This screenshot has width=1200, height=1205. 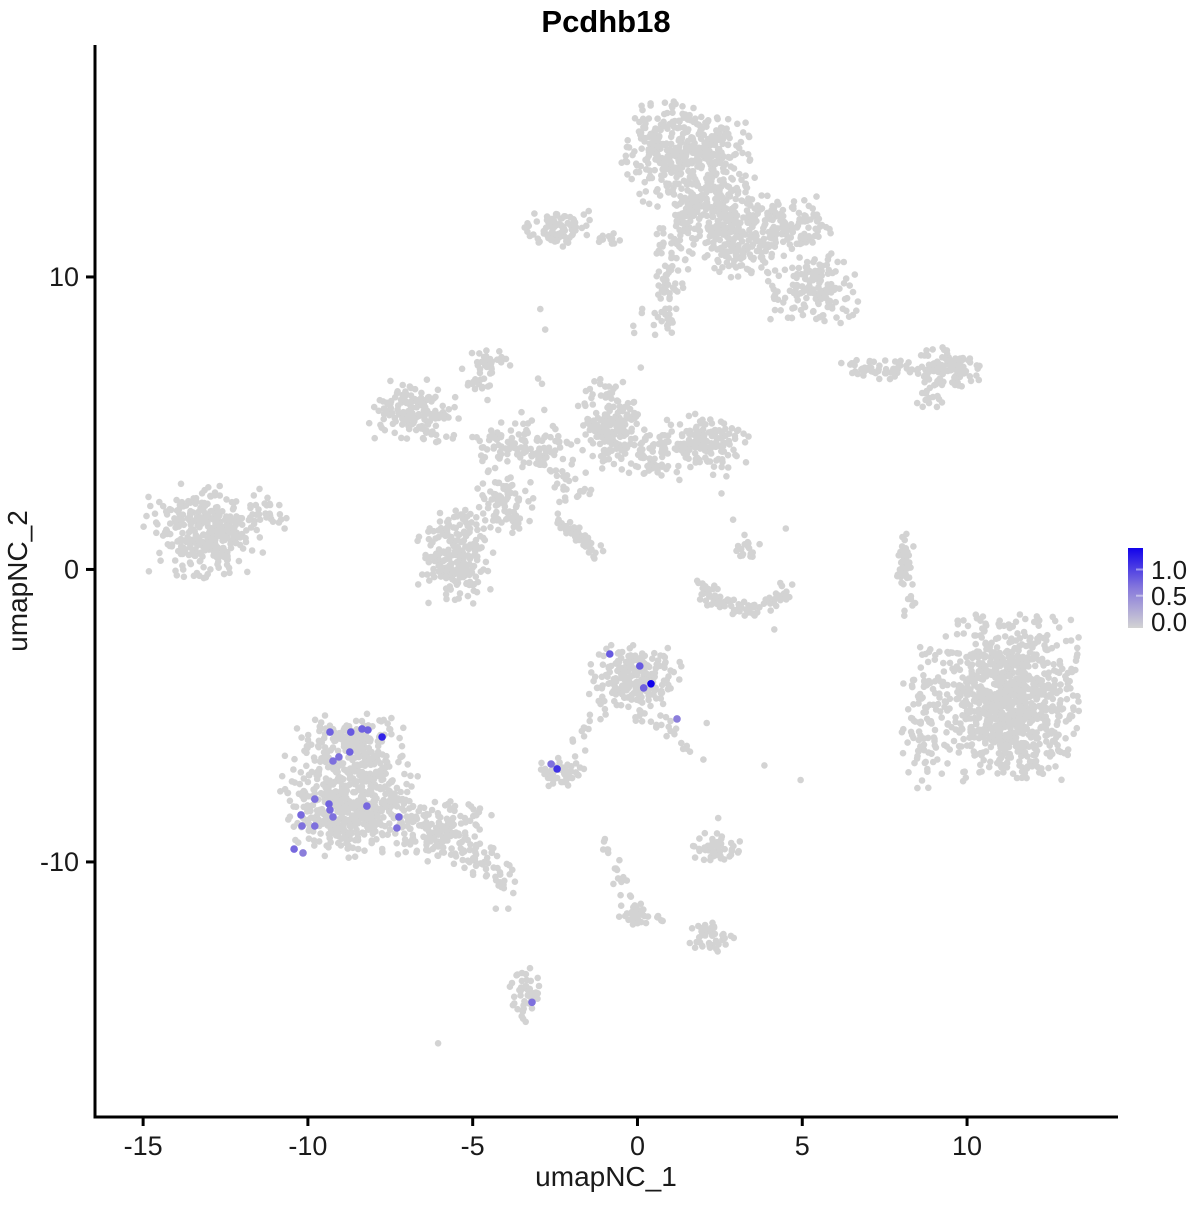 What do you see at coordinates (64, 277) in the screenshot?
I see `y-tick-label: 10` at bounding box center [64, 277].